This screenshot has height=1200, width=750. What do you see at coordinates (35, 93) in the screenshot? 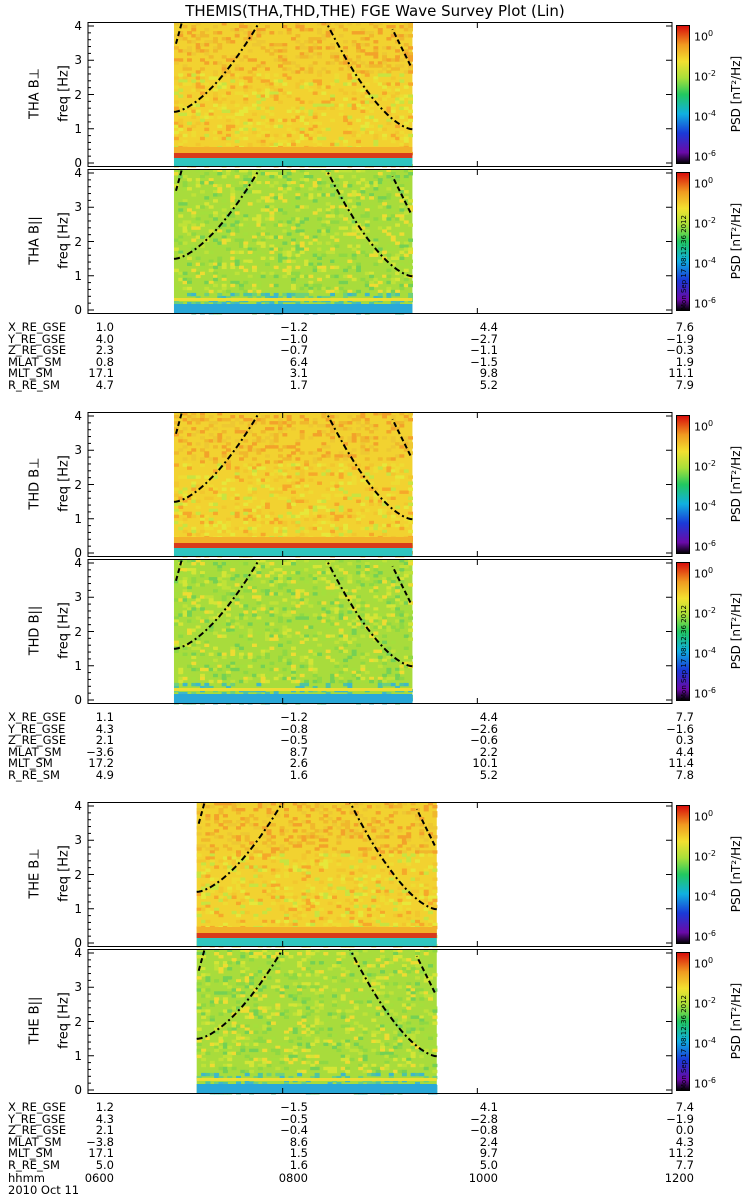
I see `panel-label: THA B⊥` at bounding box center [35, 93].